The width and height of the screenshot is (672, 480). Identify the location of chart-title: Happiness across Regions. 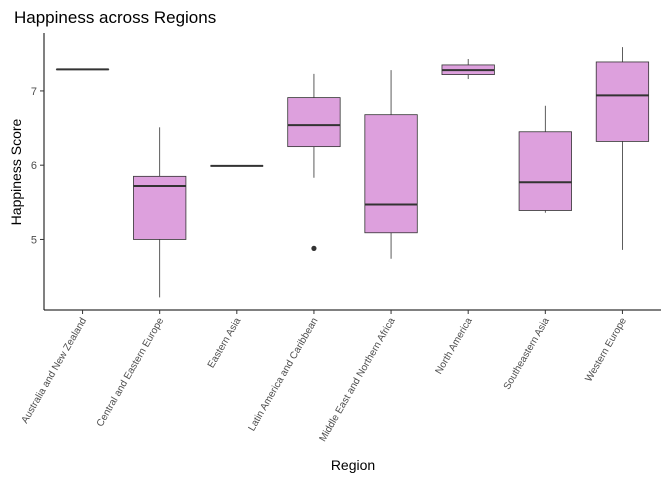
(115, 17).